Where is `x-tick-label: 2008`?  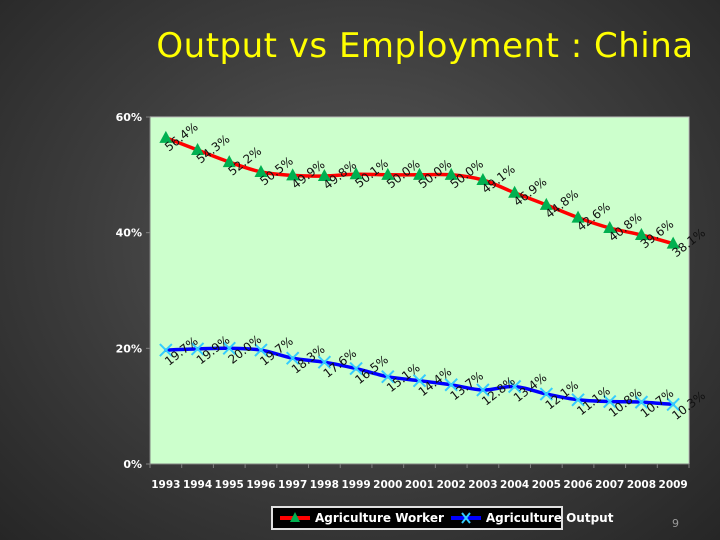
x-tick-label: 2008 is located at coordinates (641, 485).